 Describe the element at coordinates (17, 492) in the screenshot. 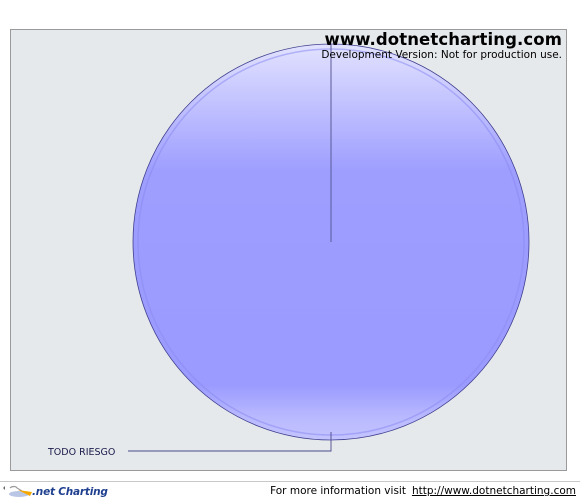

I see `logo-mark-icon` at that location.